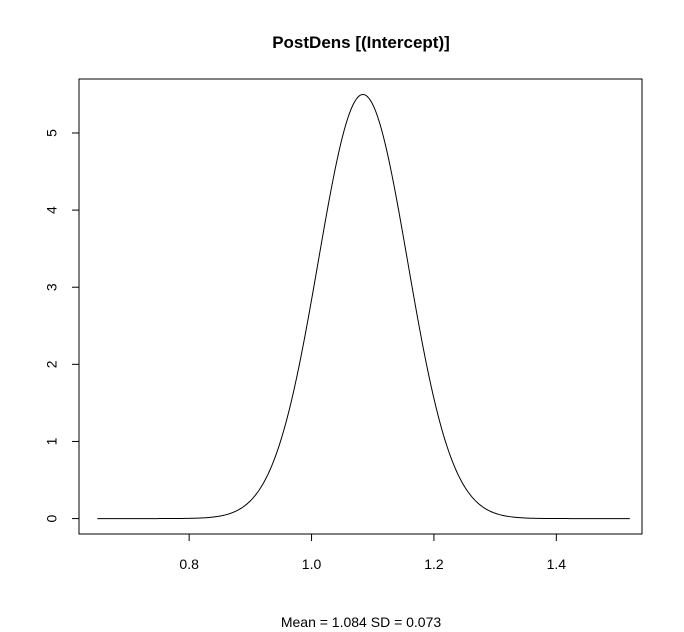 This screenshot has height=632, width=684. I want to click on chart-title: PostDens [(Intercept)], so click(361, 42).